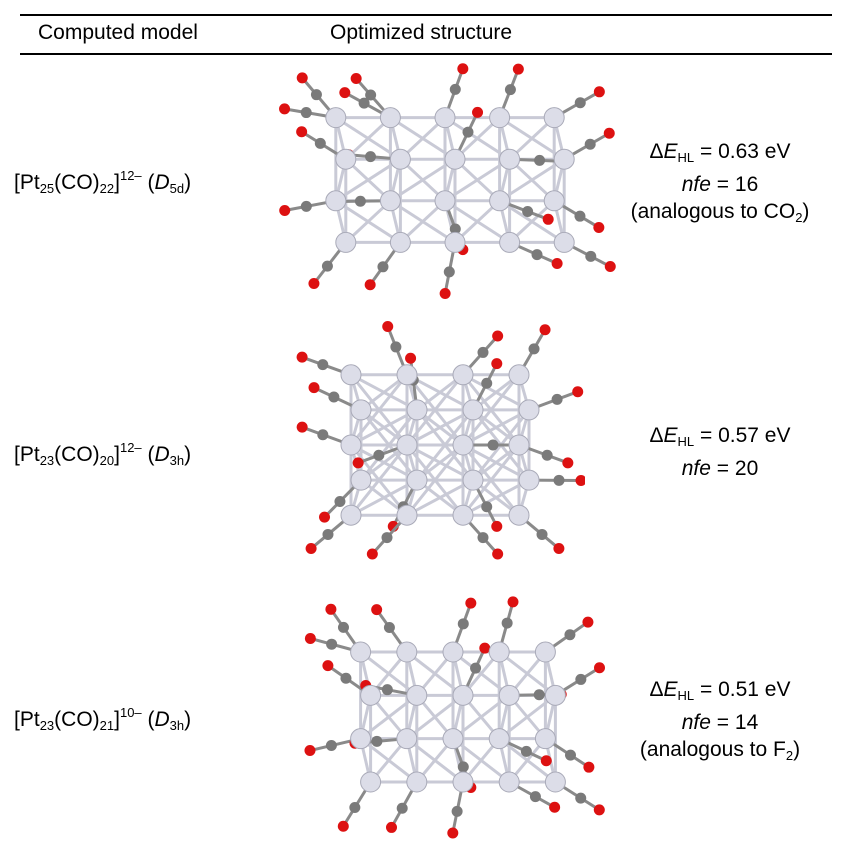 Image resolution: width=850 pixels, height=845 pixels. I want to click on nfe-row-2: nfe = 20, so click(720, 468).